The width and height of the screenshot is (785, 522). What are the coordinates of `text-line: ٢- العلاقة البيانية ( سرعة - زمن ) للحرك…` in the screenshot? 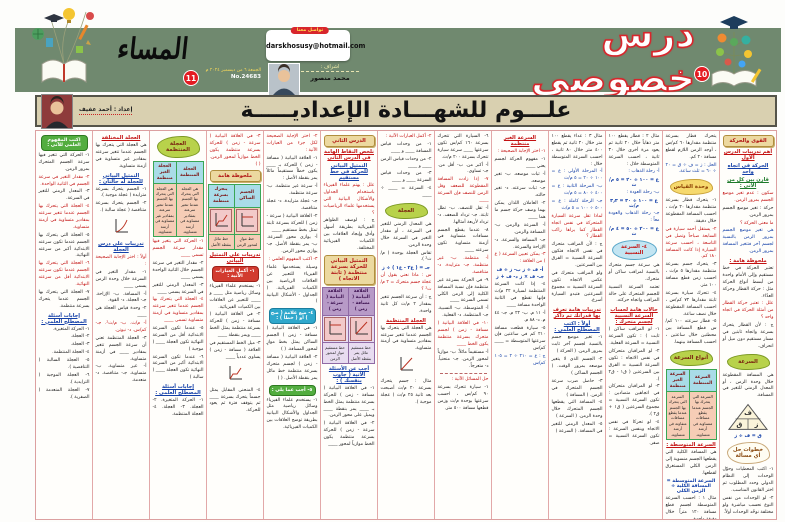 It's located at (292, 223).